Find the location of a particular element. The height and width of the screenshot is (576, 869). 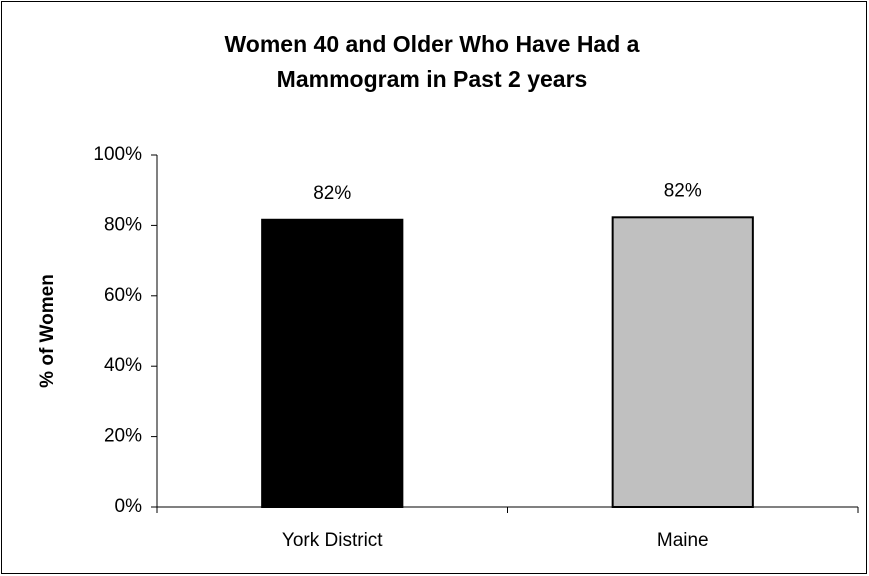

x-tick-label: York District is located at coordinates (332, 540).